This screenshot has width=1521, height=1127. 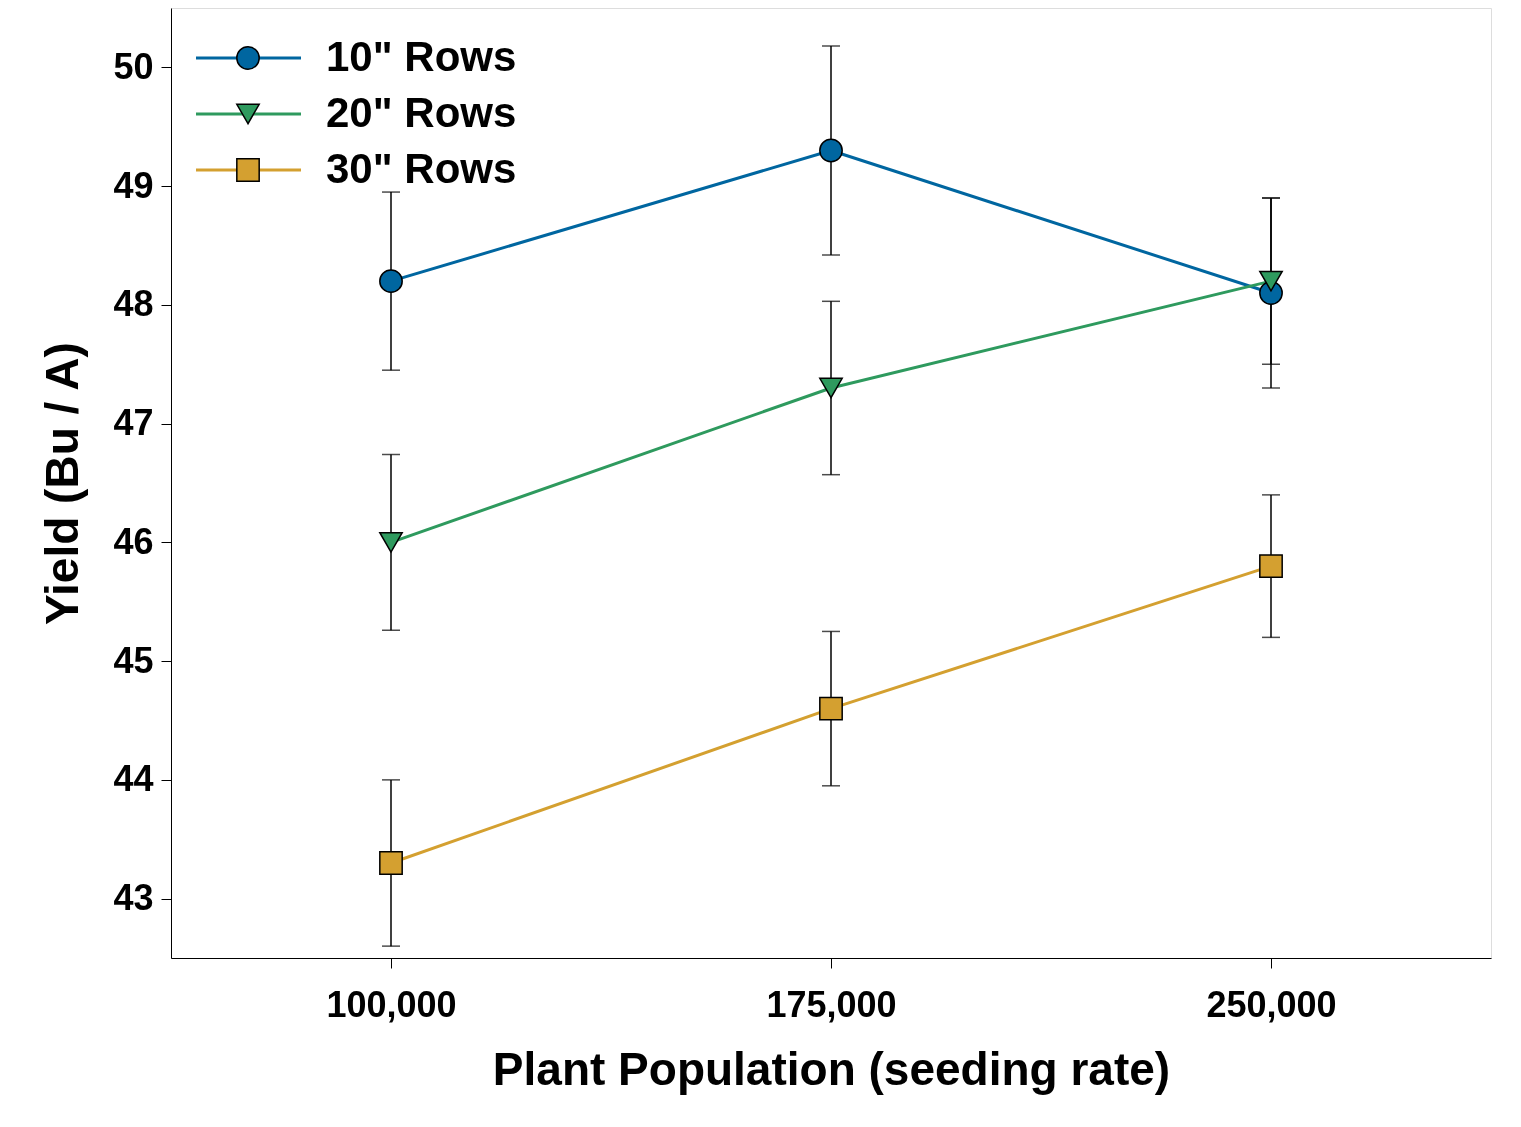 What do you see at coordinates (133, 660) in the screenshot?
I see `y-tick-label: 45` at bounding box center [133, 660].